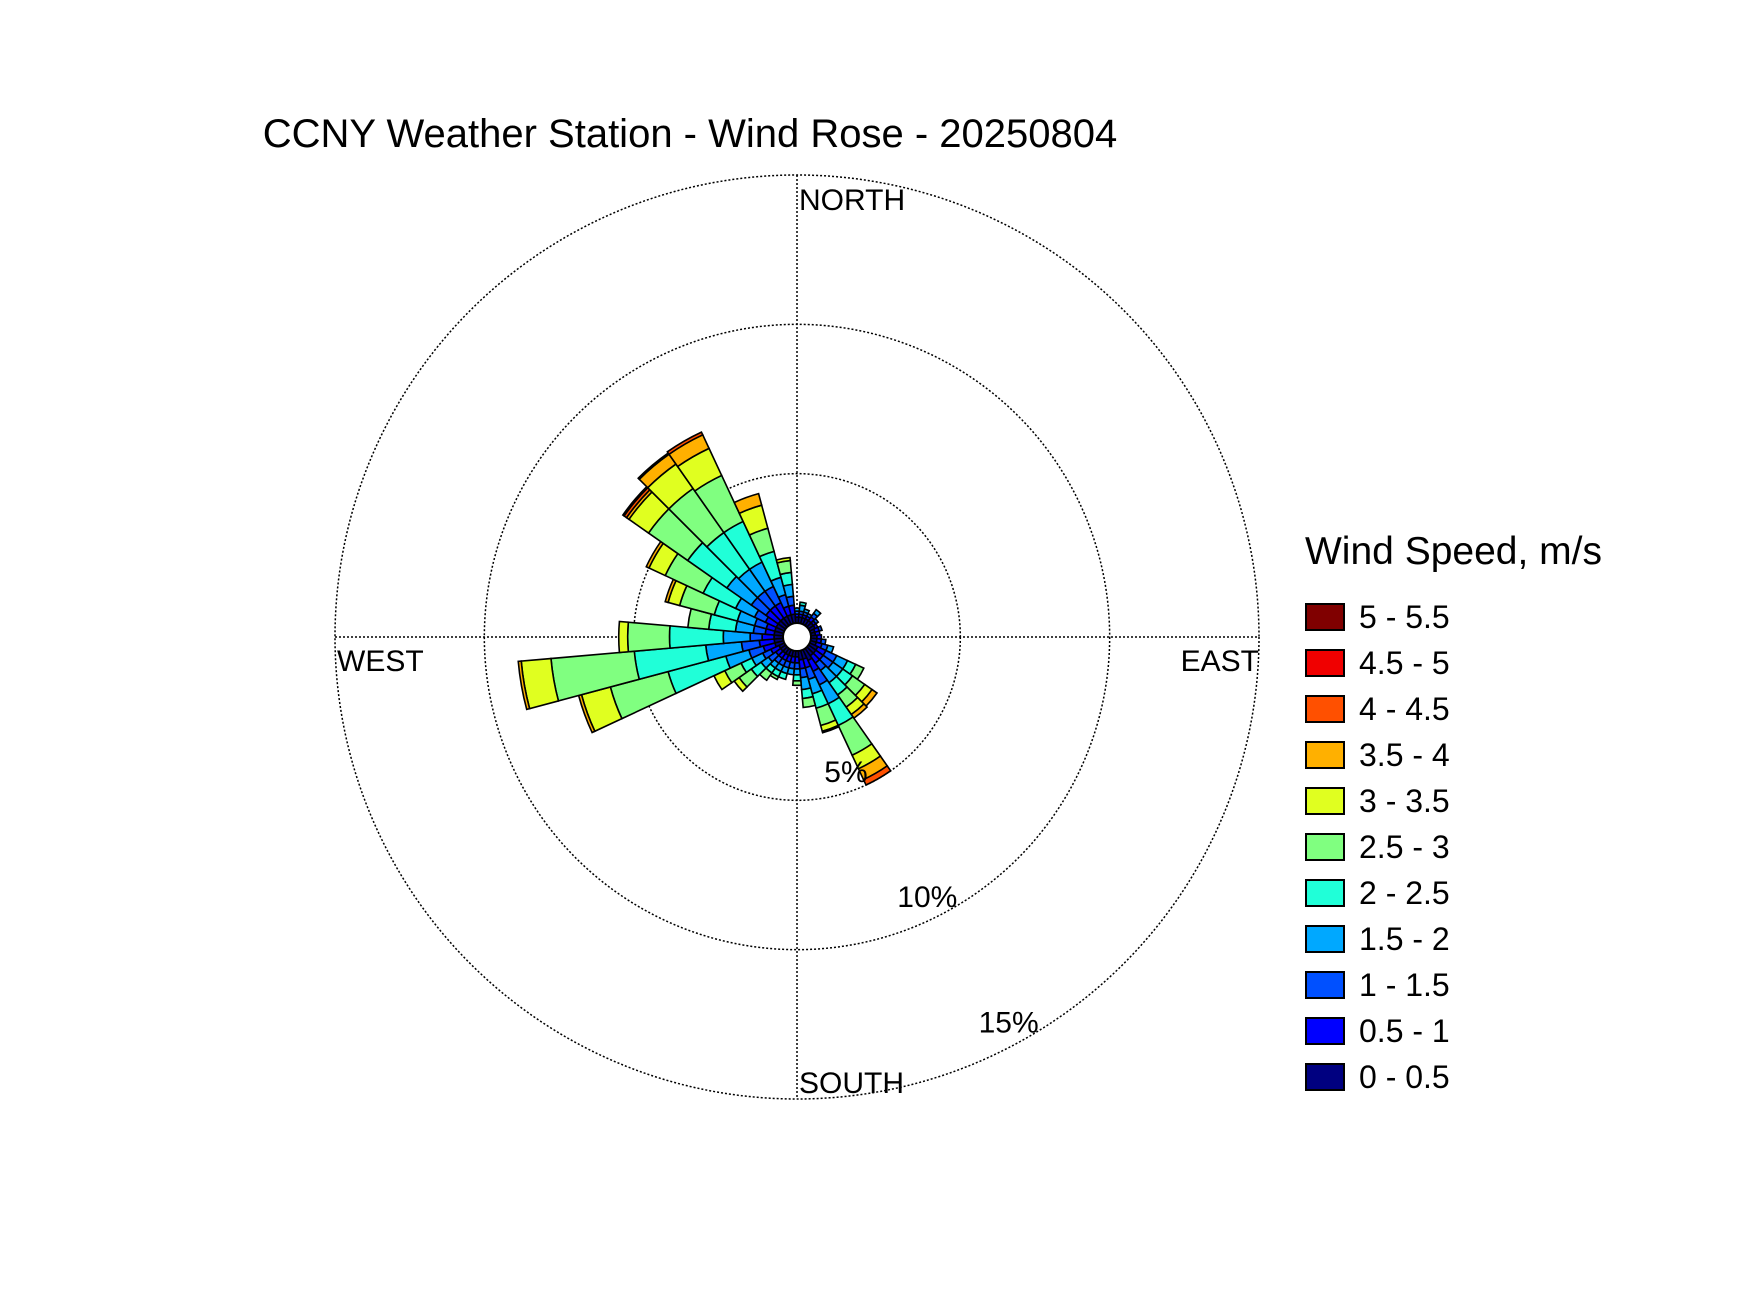 Image resolution: width=1750 pixels, height=1313 pixels. I want to click on legend-item: 0 - 0.5, so click(1453, 1077).